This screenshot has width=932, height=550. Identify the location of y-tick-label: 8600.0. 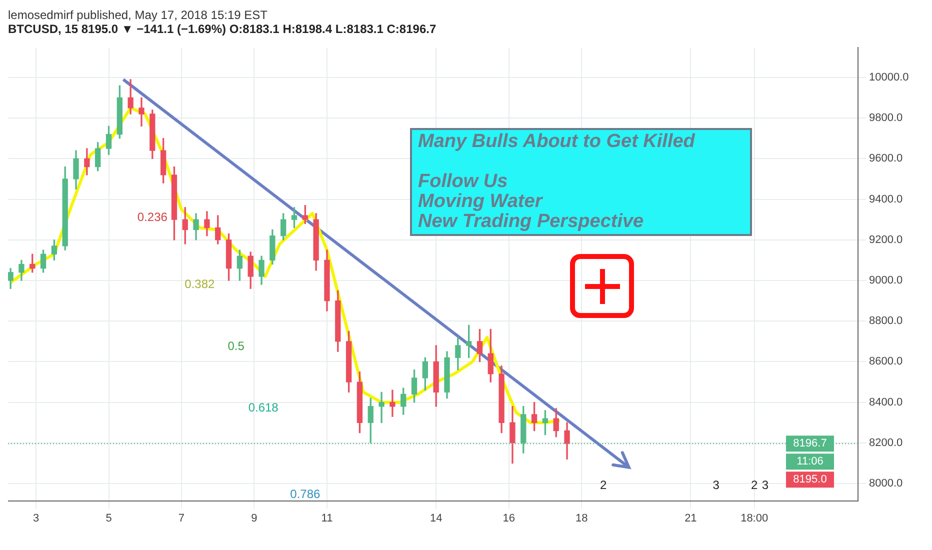
(886, 362).